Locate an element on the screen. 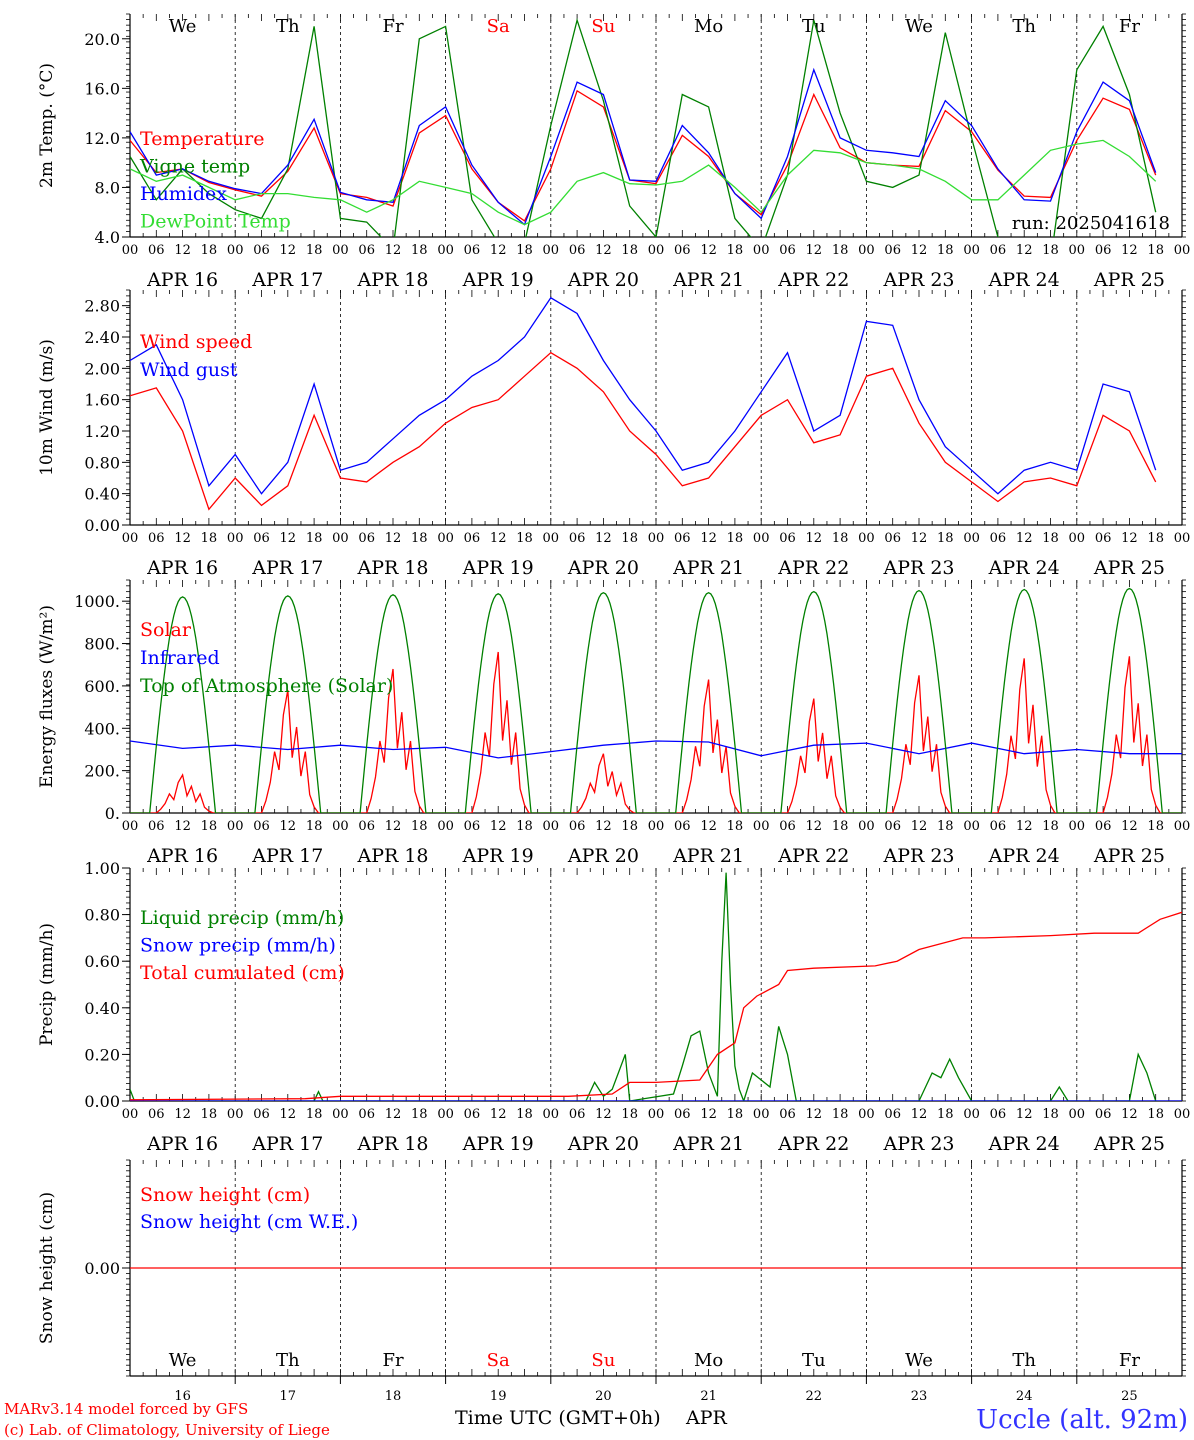  y-tick-label: 1.60 is located at coordinates (102, 400).